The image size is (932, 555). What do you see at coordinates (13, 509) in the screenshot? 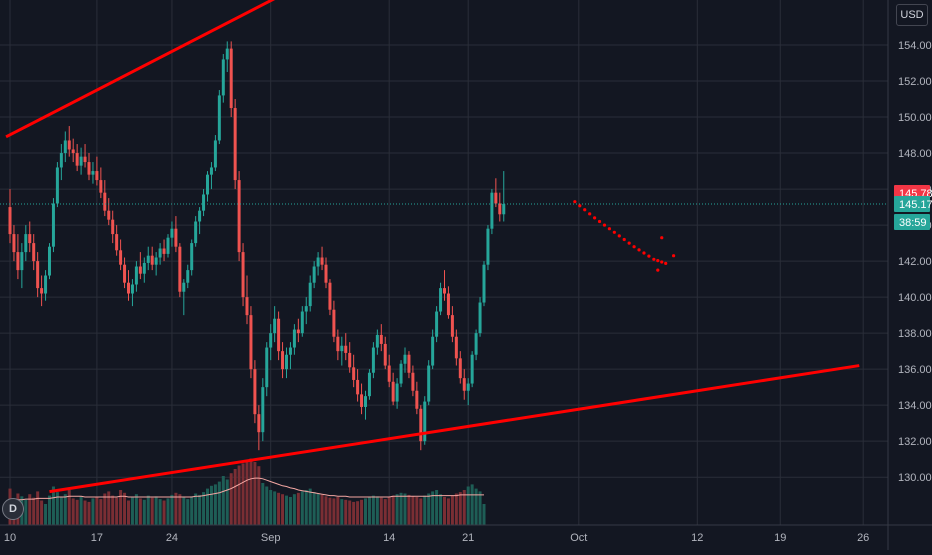
I see `interval-badge: D` at bounding box center [13, 509].